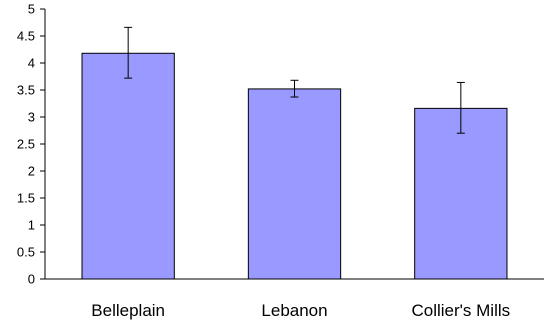 The height and width of the screenshot is (326, 549). Describe the element at coordinates (31, 117) in the screenshot. I see `y-tick-label: 3` at that location.